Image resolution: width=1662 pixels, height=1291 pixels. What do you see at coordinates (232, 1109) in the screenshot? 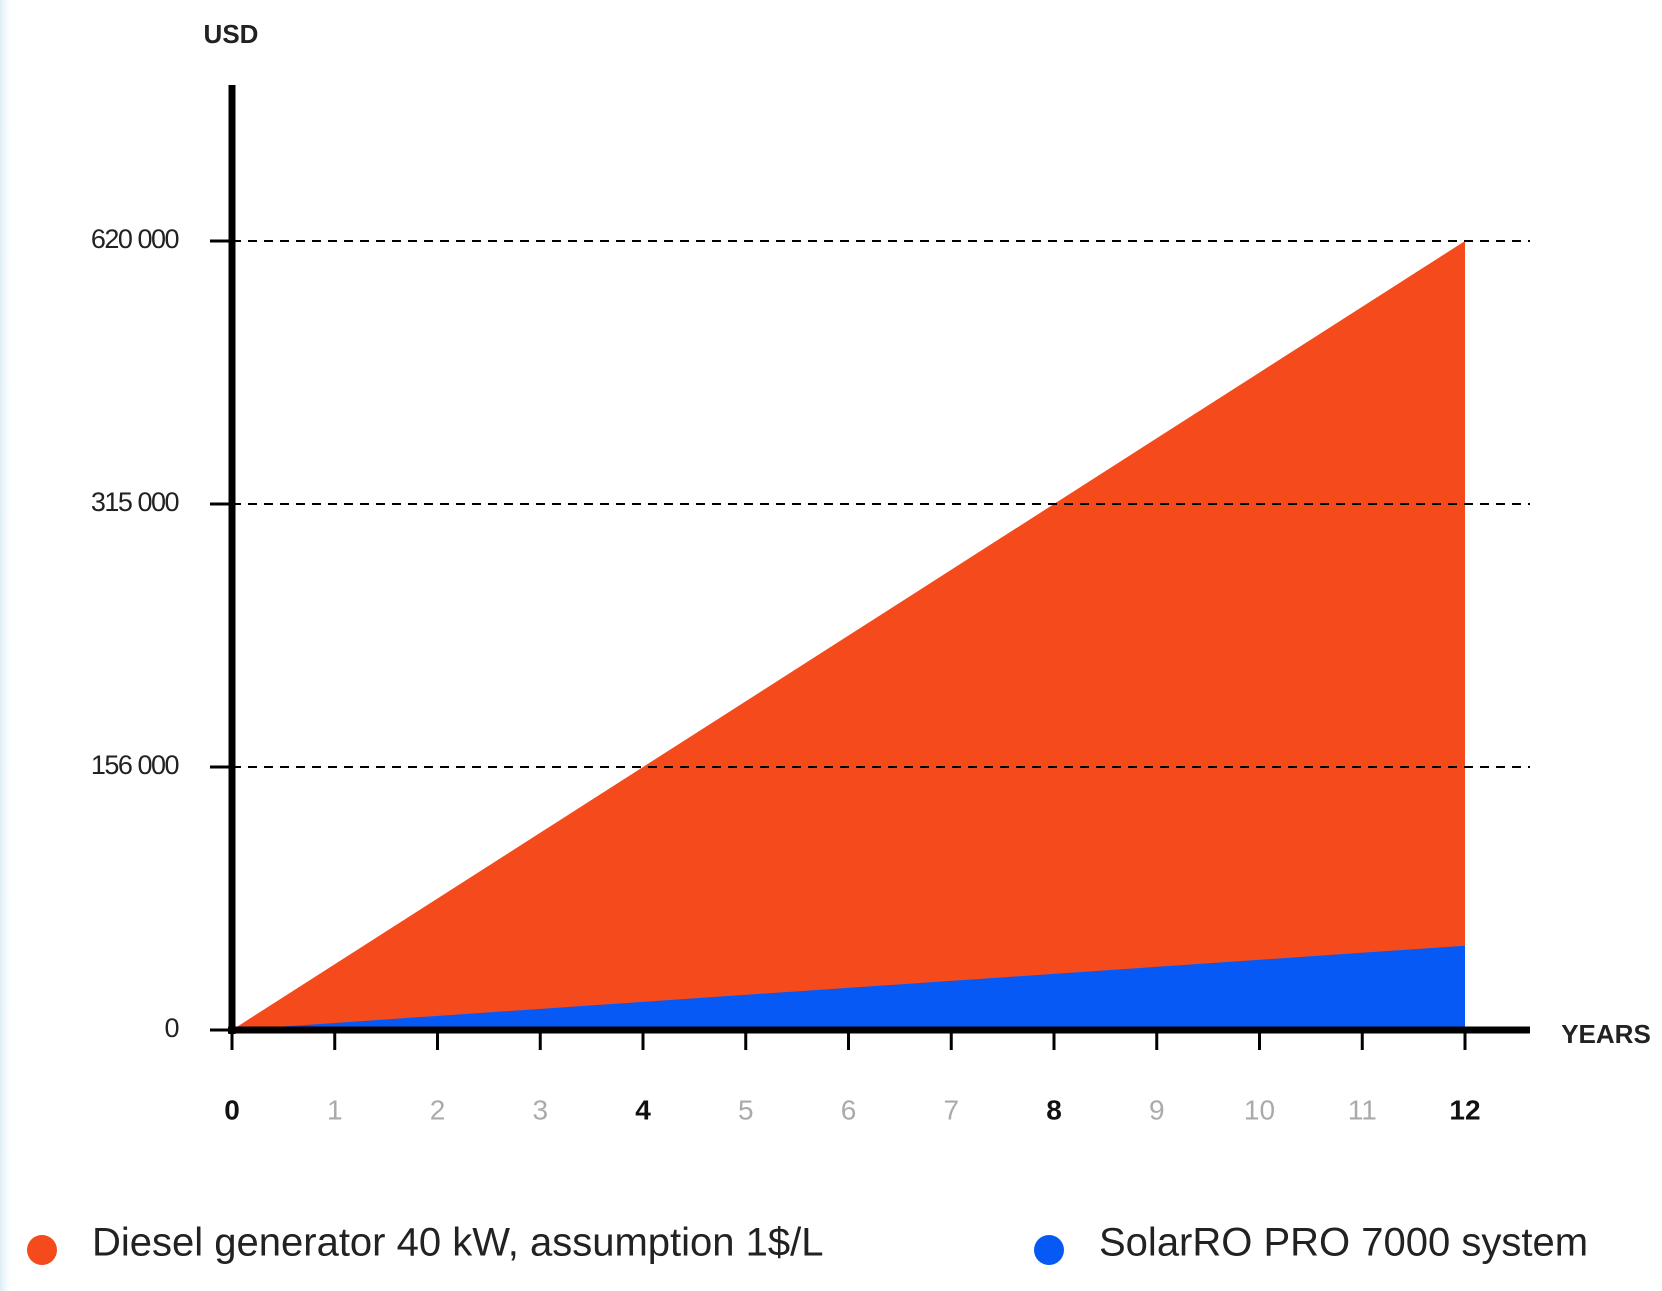
I see `x-tick-label: 0` at bounding box center [232, 1109].